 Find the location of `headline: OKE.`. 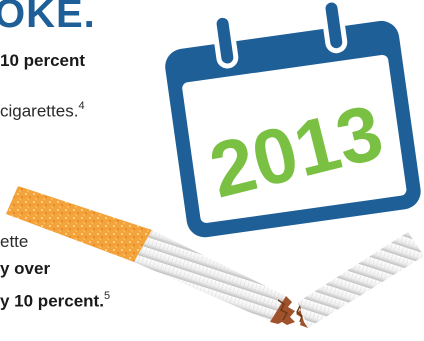

headline: OKE. is located at coordinates (48, 18).